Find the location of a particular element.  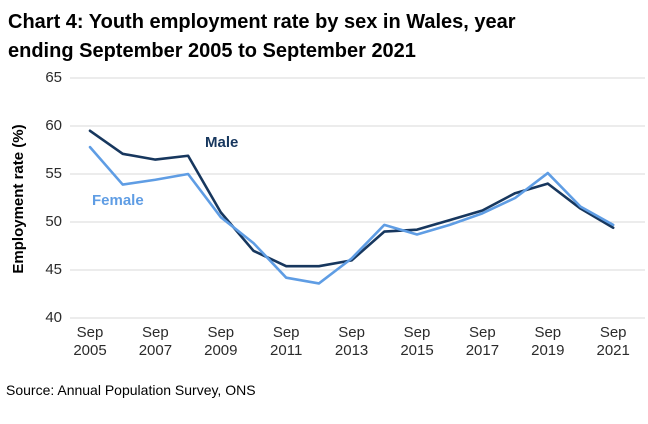

x-tick-label-2013: Sep 2013 is located at coordinates (351, 341).